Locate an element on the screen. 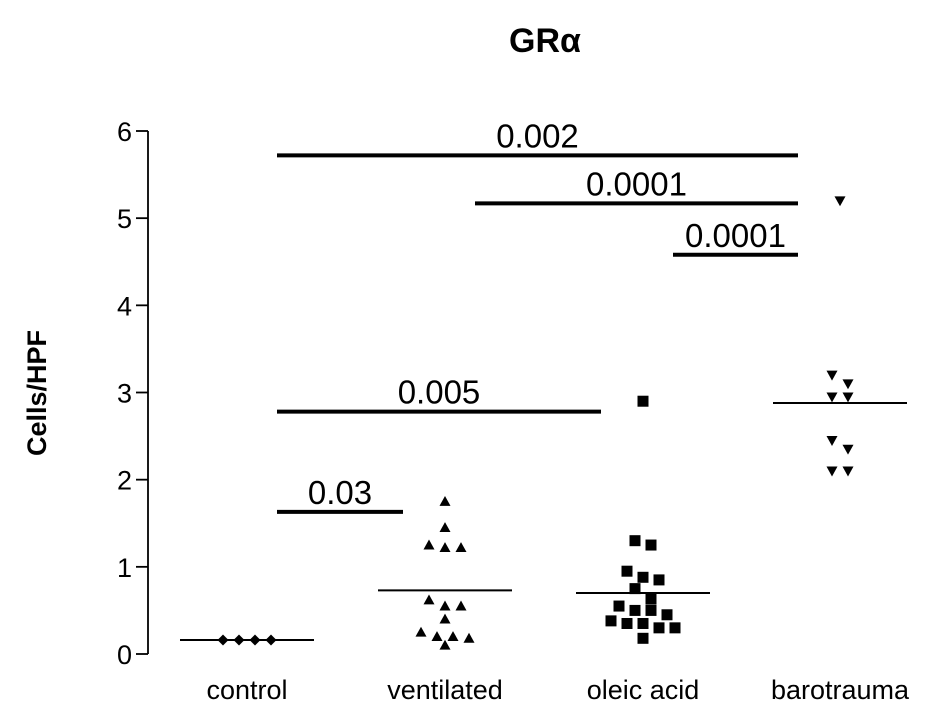 The width and height of the screenshot is (936, 713). y-tick-label: 4 is located at coordinates (124, 306).